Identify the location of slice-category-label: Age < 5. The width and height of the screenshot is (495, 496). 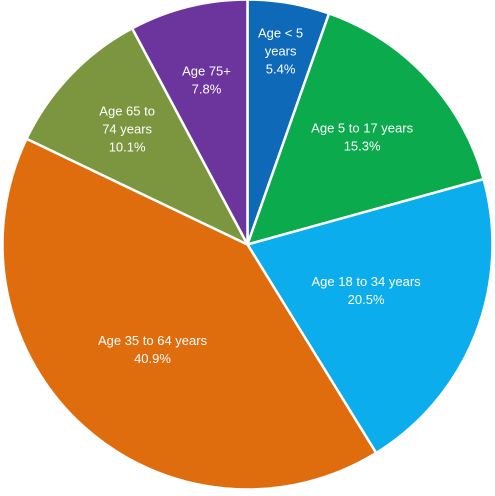
(280, 32).